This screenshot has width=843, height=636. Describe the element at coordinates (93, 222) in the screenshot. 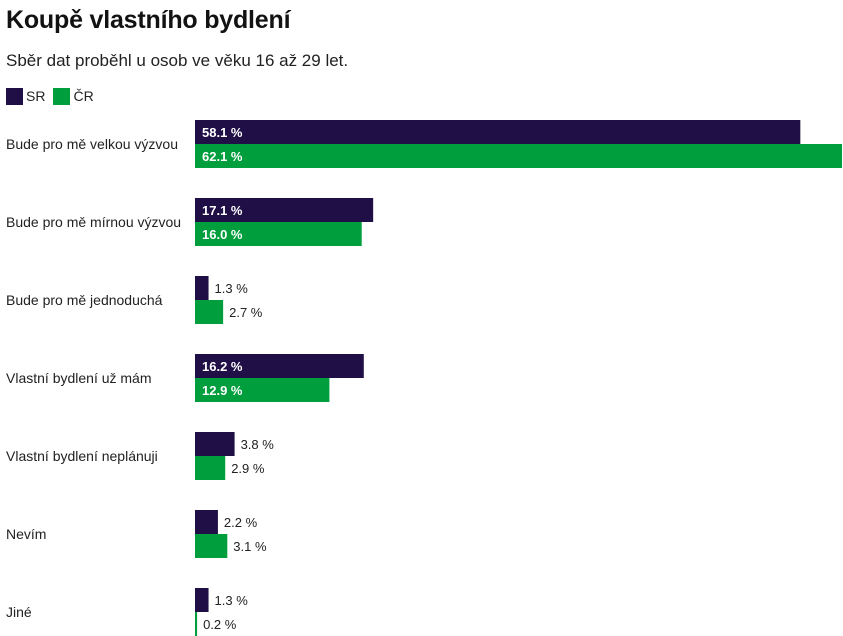

I see `category-label-bude-pro-me-mirnou-vyzvou: Bude pro mě mírnou výzvou` at that location.